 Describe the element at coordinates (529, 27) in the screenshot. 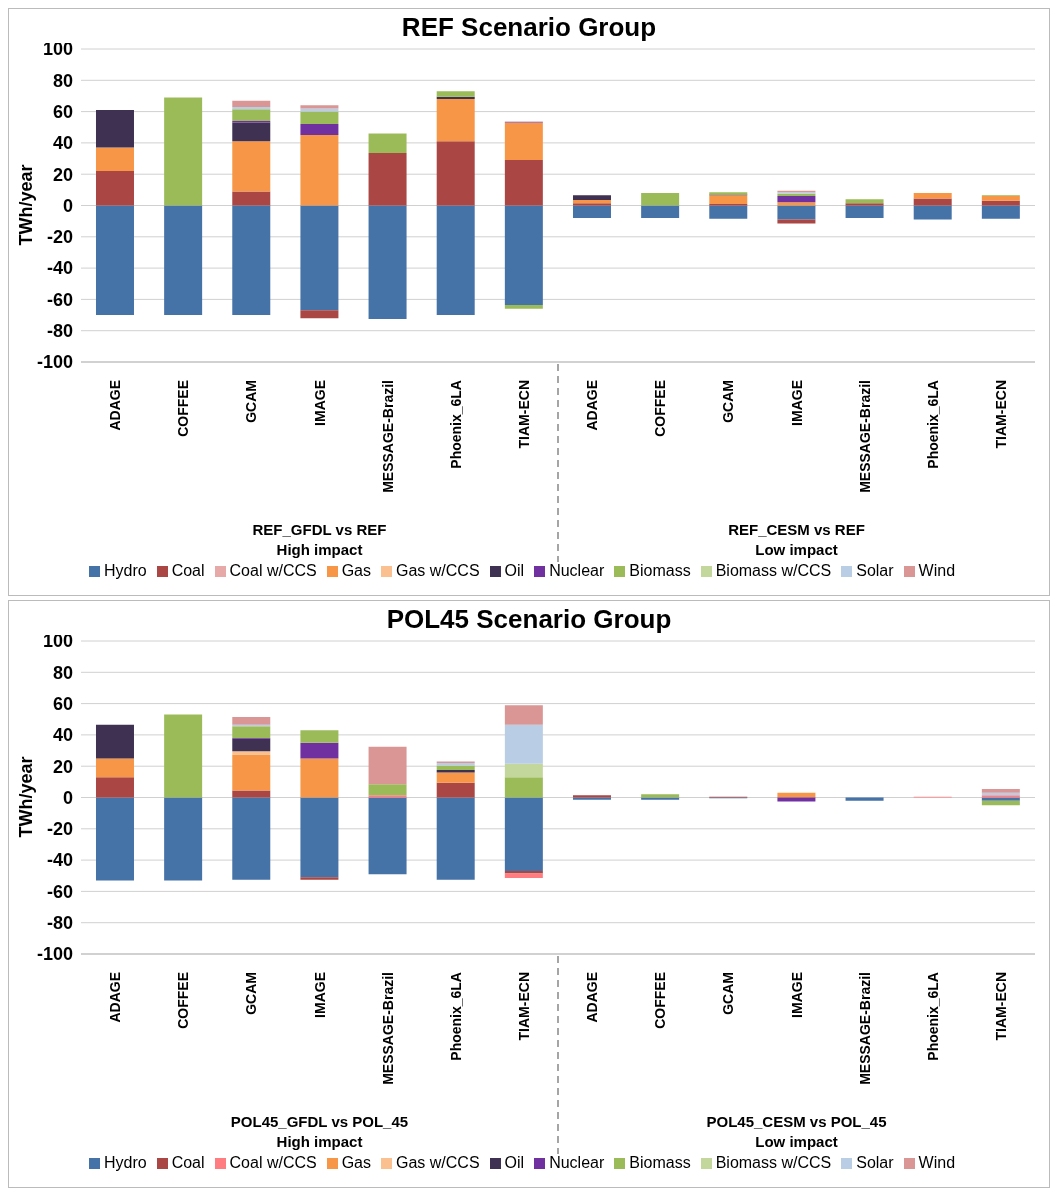

I see `chart-title: REF Scenario Group` at that location.